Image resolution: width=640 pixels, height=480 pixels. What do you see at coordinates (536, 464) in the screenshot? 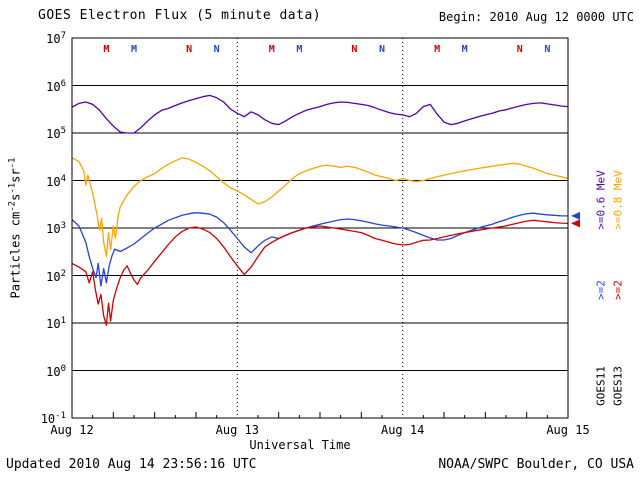
I see `credit-label: NOAA/SWPC Boulder, CO USA` at bounding box center [536, 464].